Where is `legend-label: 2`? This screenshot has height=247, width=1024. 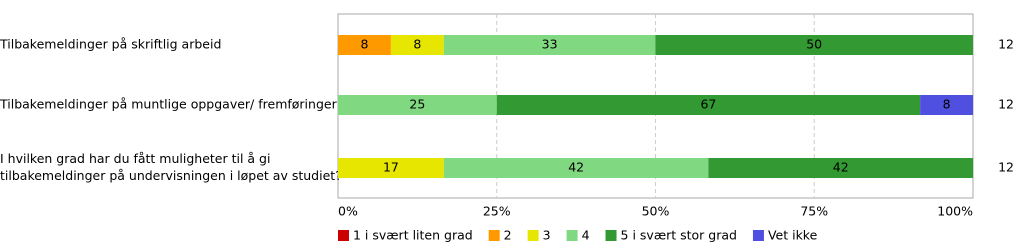 legend-label: 2 is located at coordinates (508, 235).